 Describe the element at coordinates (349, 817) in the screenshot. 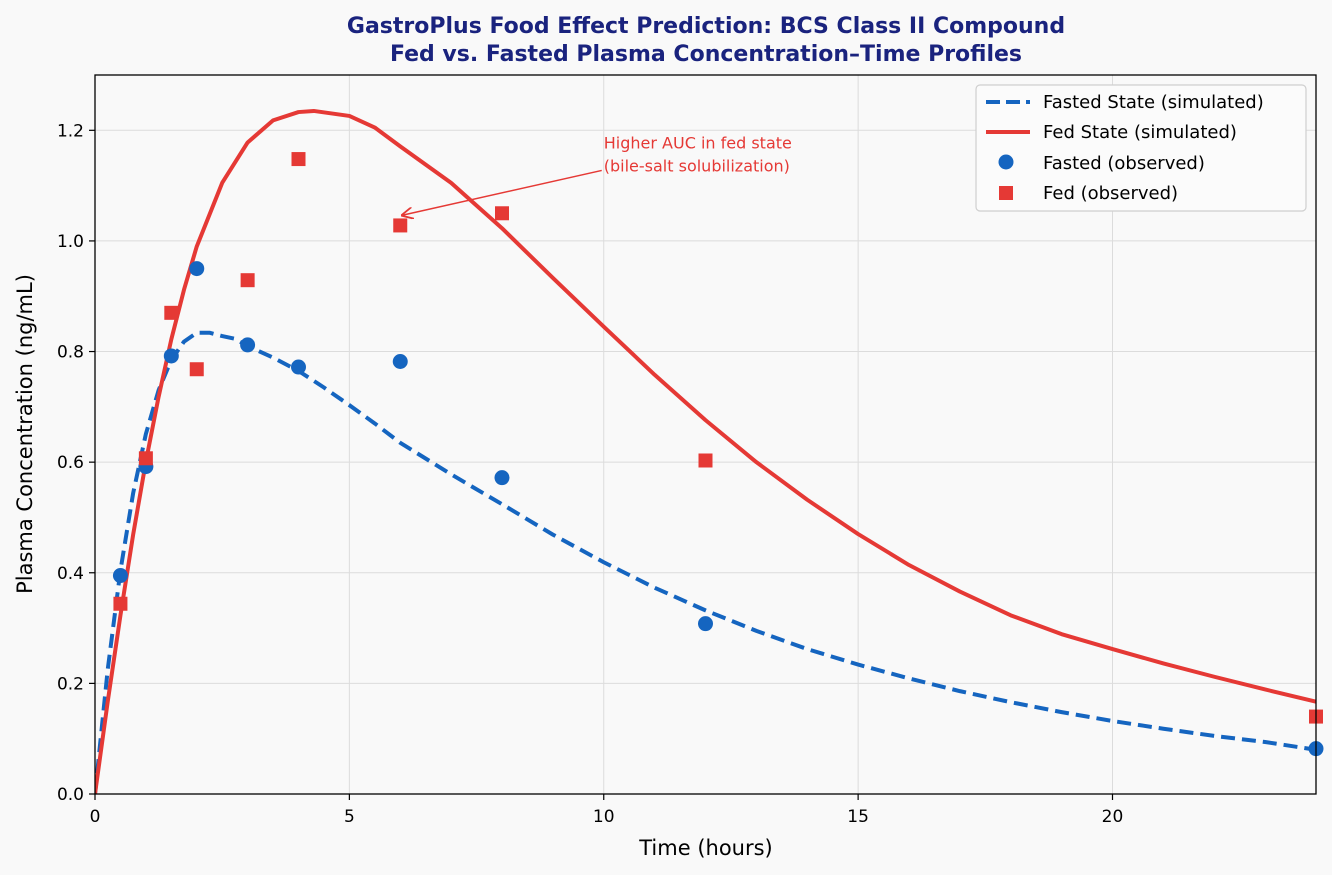

I see `x-tick-label: 5` at that location.